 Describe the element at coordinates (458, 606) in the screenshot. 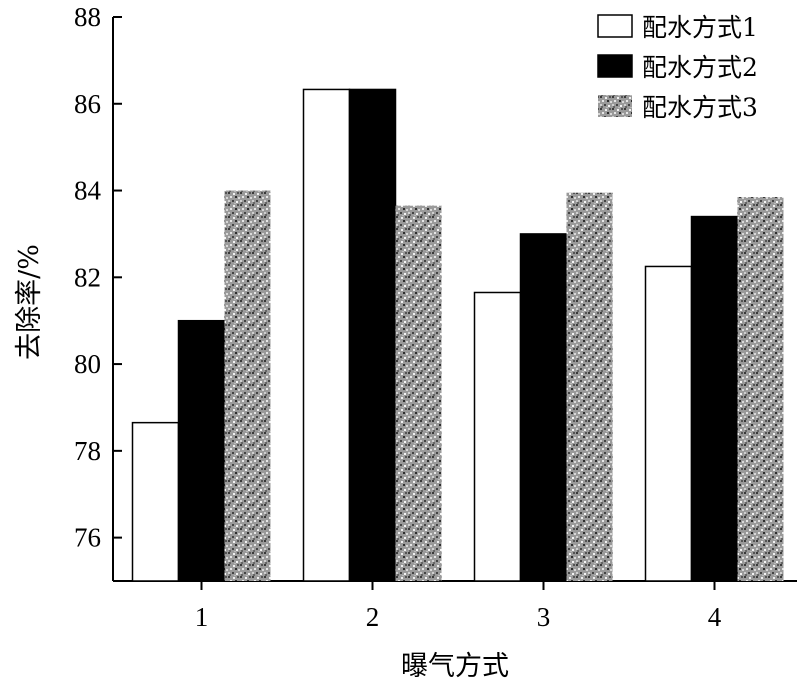

I see `x-axis-ticks: 1 2 3 4` at that location.